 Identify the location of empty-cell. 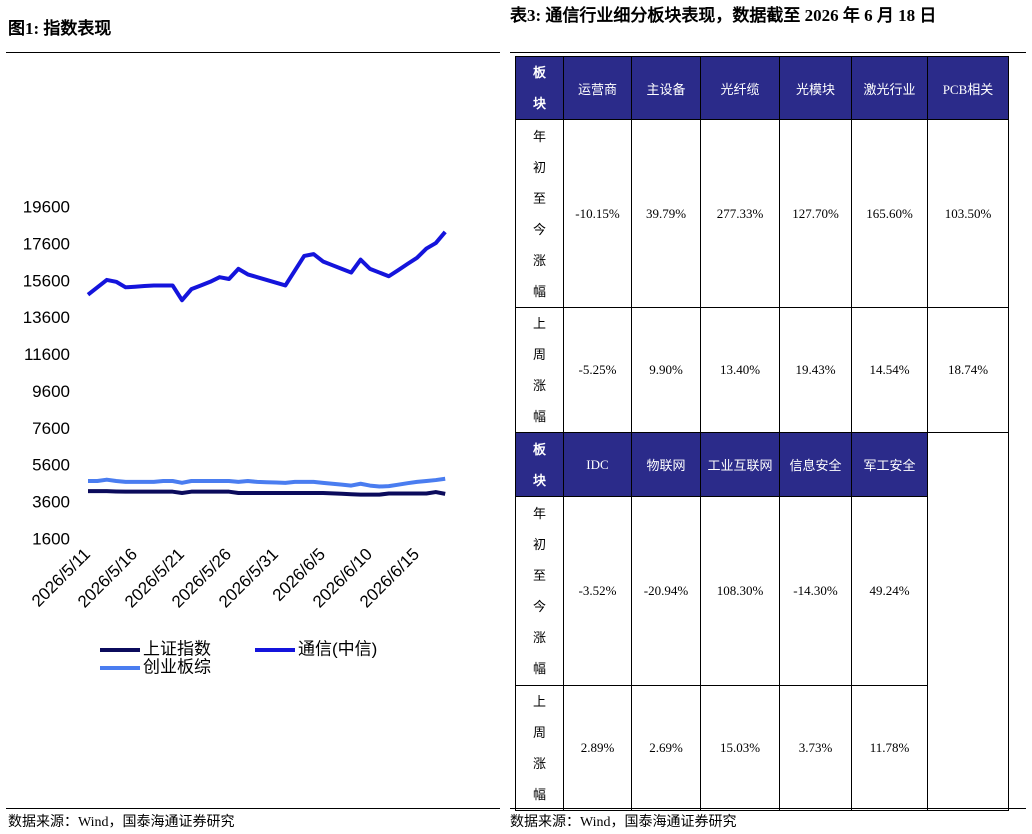
(968, 621).